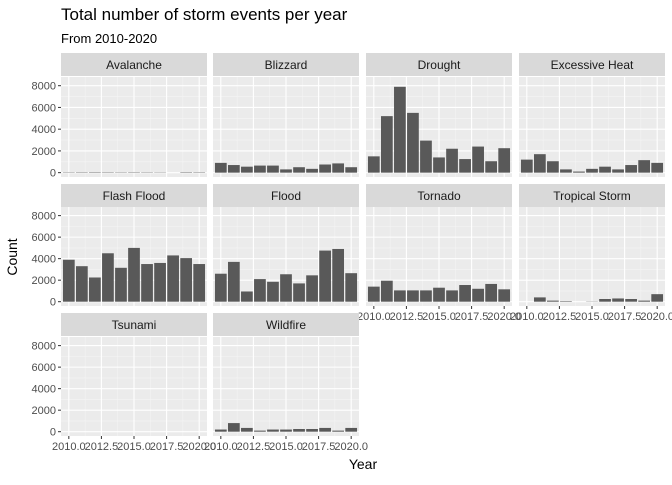 The height and width of the screenshot is (485, 672). Describe the element at coordinates (286, 65) in the screenshot. I see `facet-strip-label: Blizzard` at that location.